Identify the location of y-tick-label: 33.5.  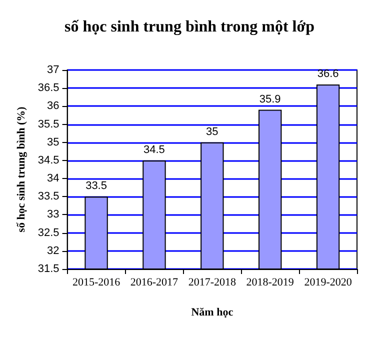
(49, 196).